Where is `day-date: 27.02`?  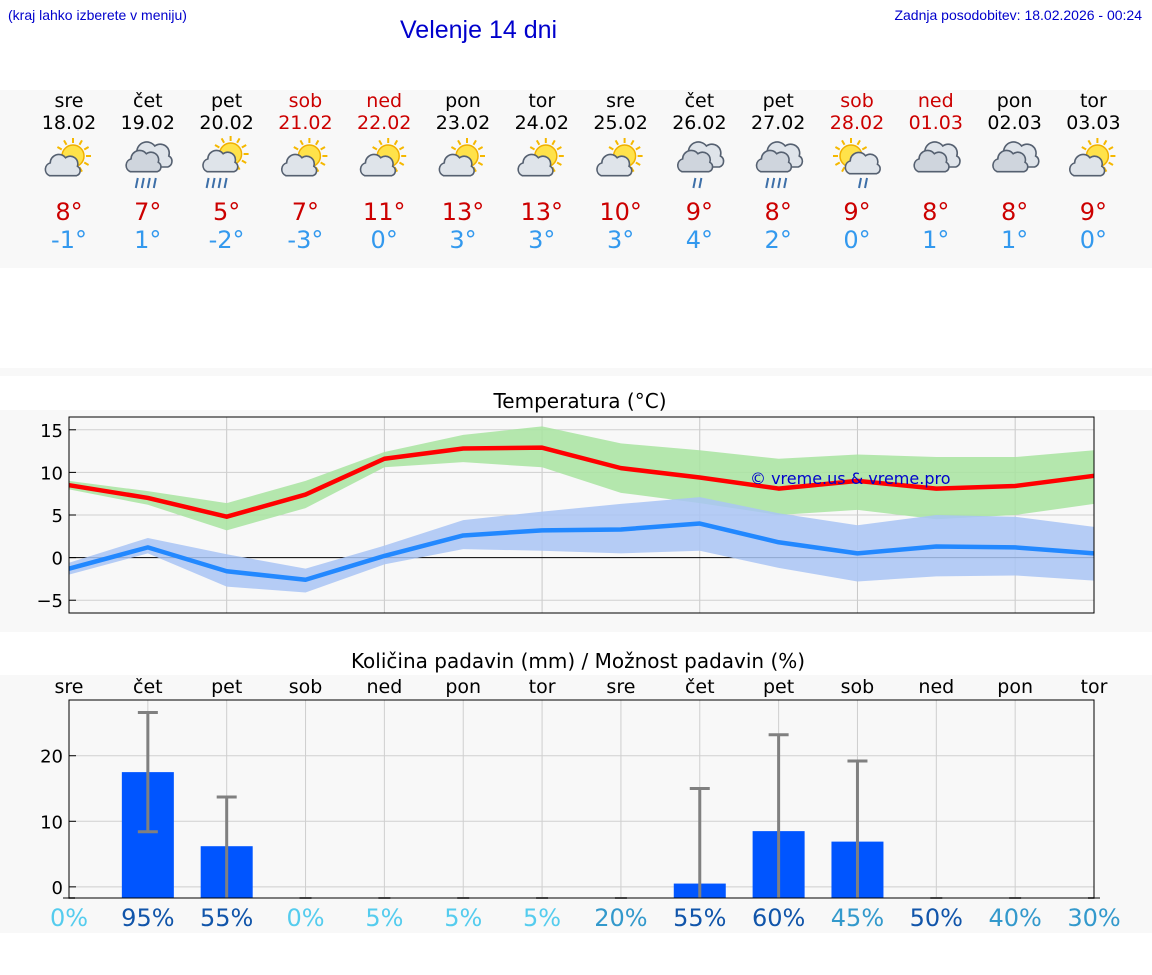
day-date: 27.02 is located at coordinates (778, 123).